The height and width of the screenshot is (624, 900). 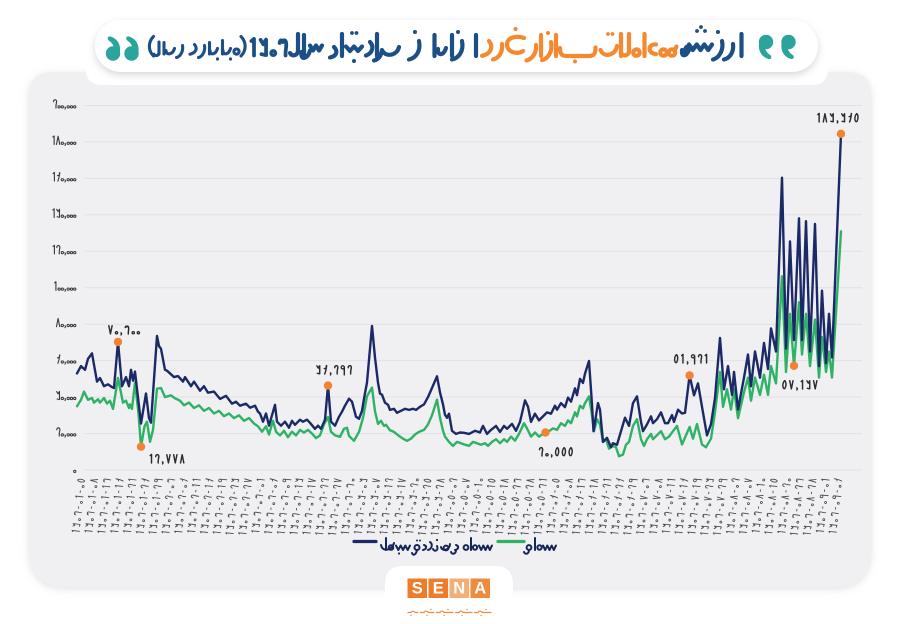 I want to click on svg-text: E, so click(x=438, y=589).